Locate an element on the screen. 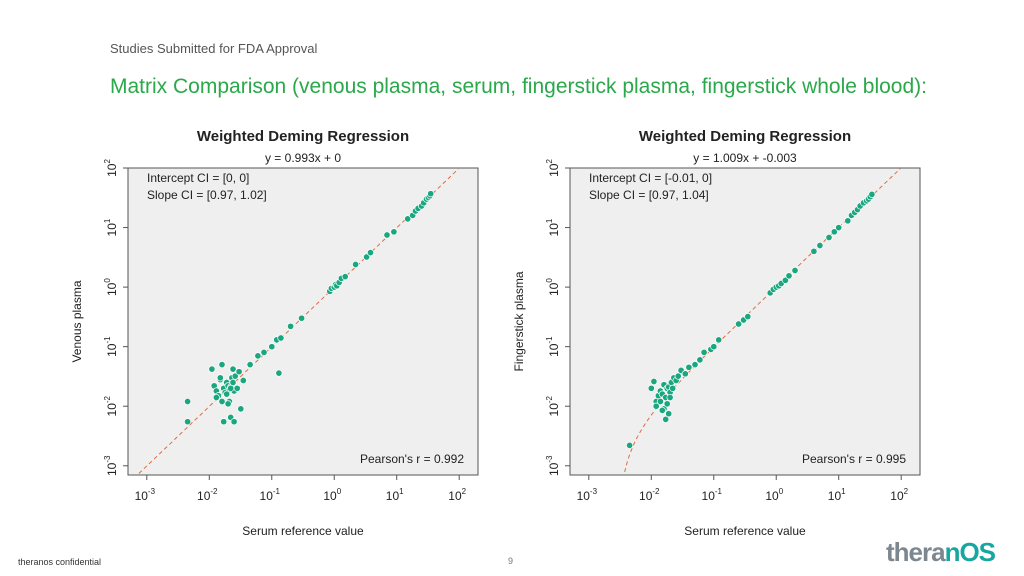 This screenshot has width=1024, height=576. x-tick-exponent: 0 is located at coordinates (339, 491).